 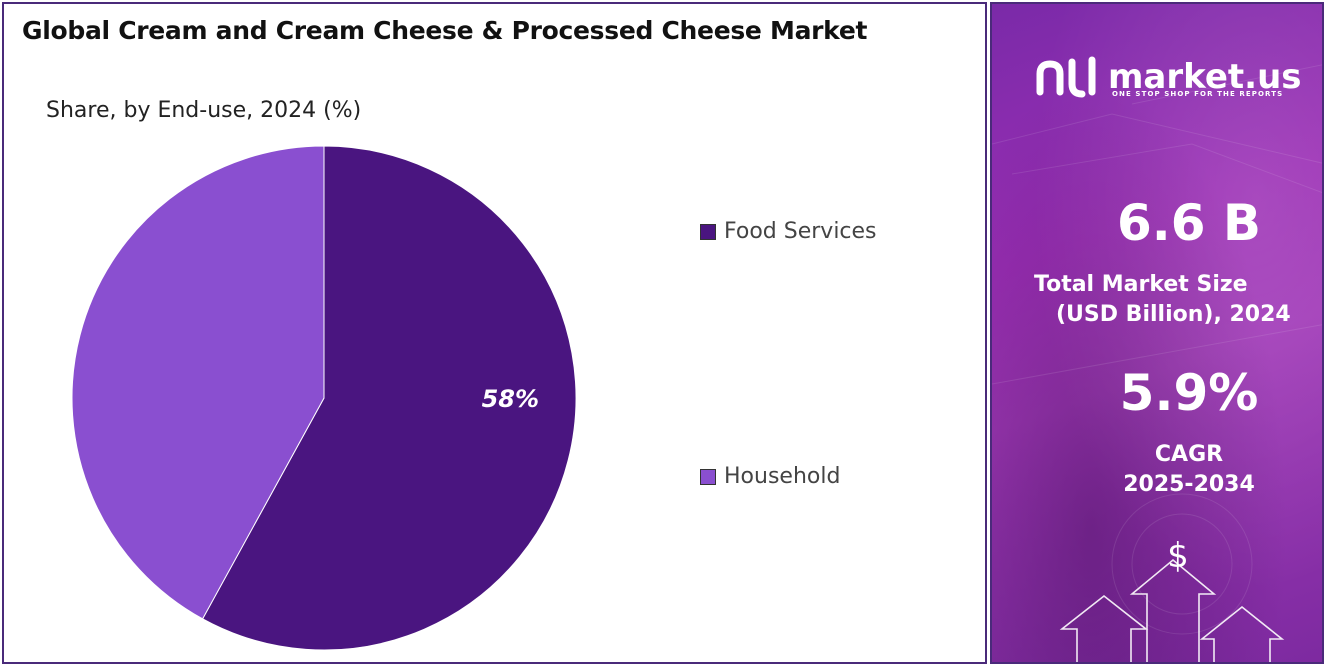 I want to click on cagr-label-line2: 2025-2034, so click(x=1189, y=484).